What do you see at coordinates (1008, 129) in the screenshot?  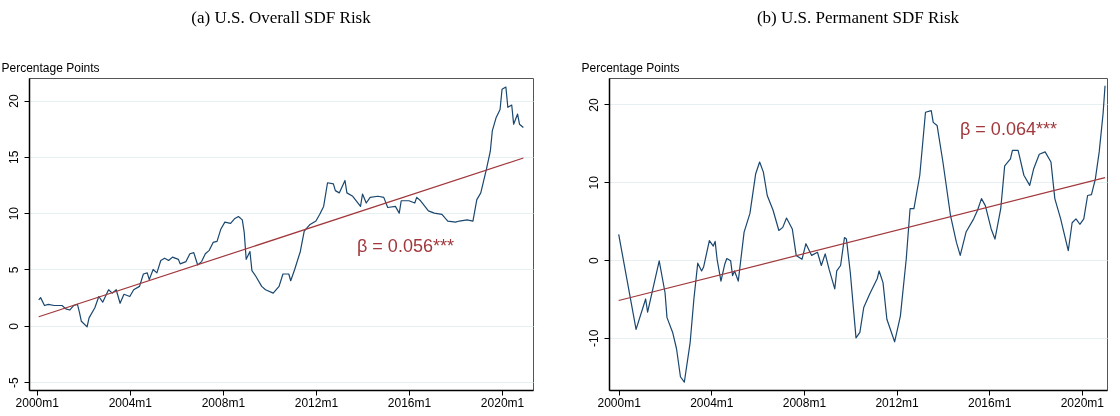 I see `annotation: β = 0.064***` at bounding box center [1008, 129].